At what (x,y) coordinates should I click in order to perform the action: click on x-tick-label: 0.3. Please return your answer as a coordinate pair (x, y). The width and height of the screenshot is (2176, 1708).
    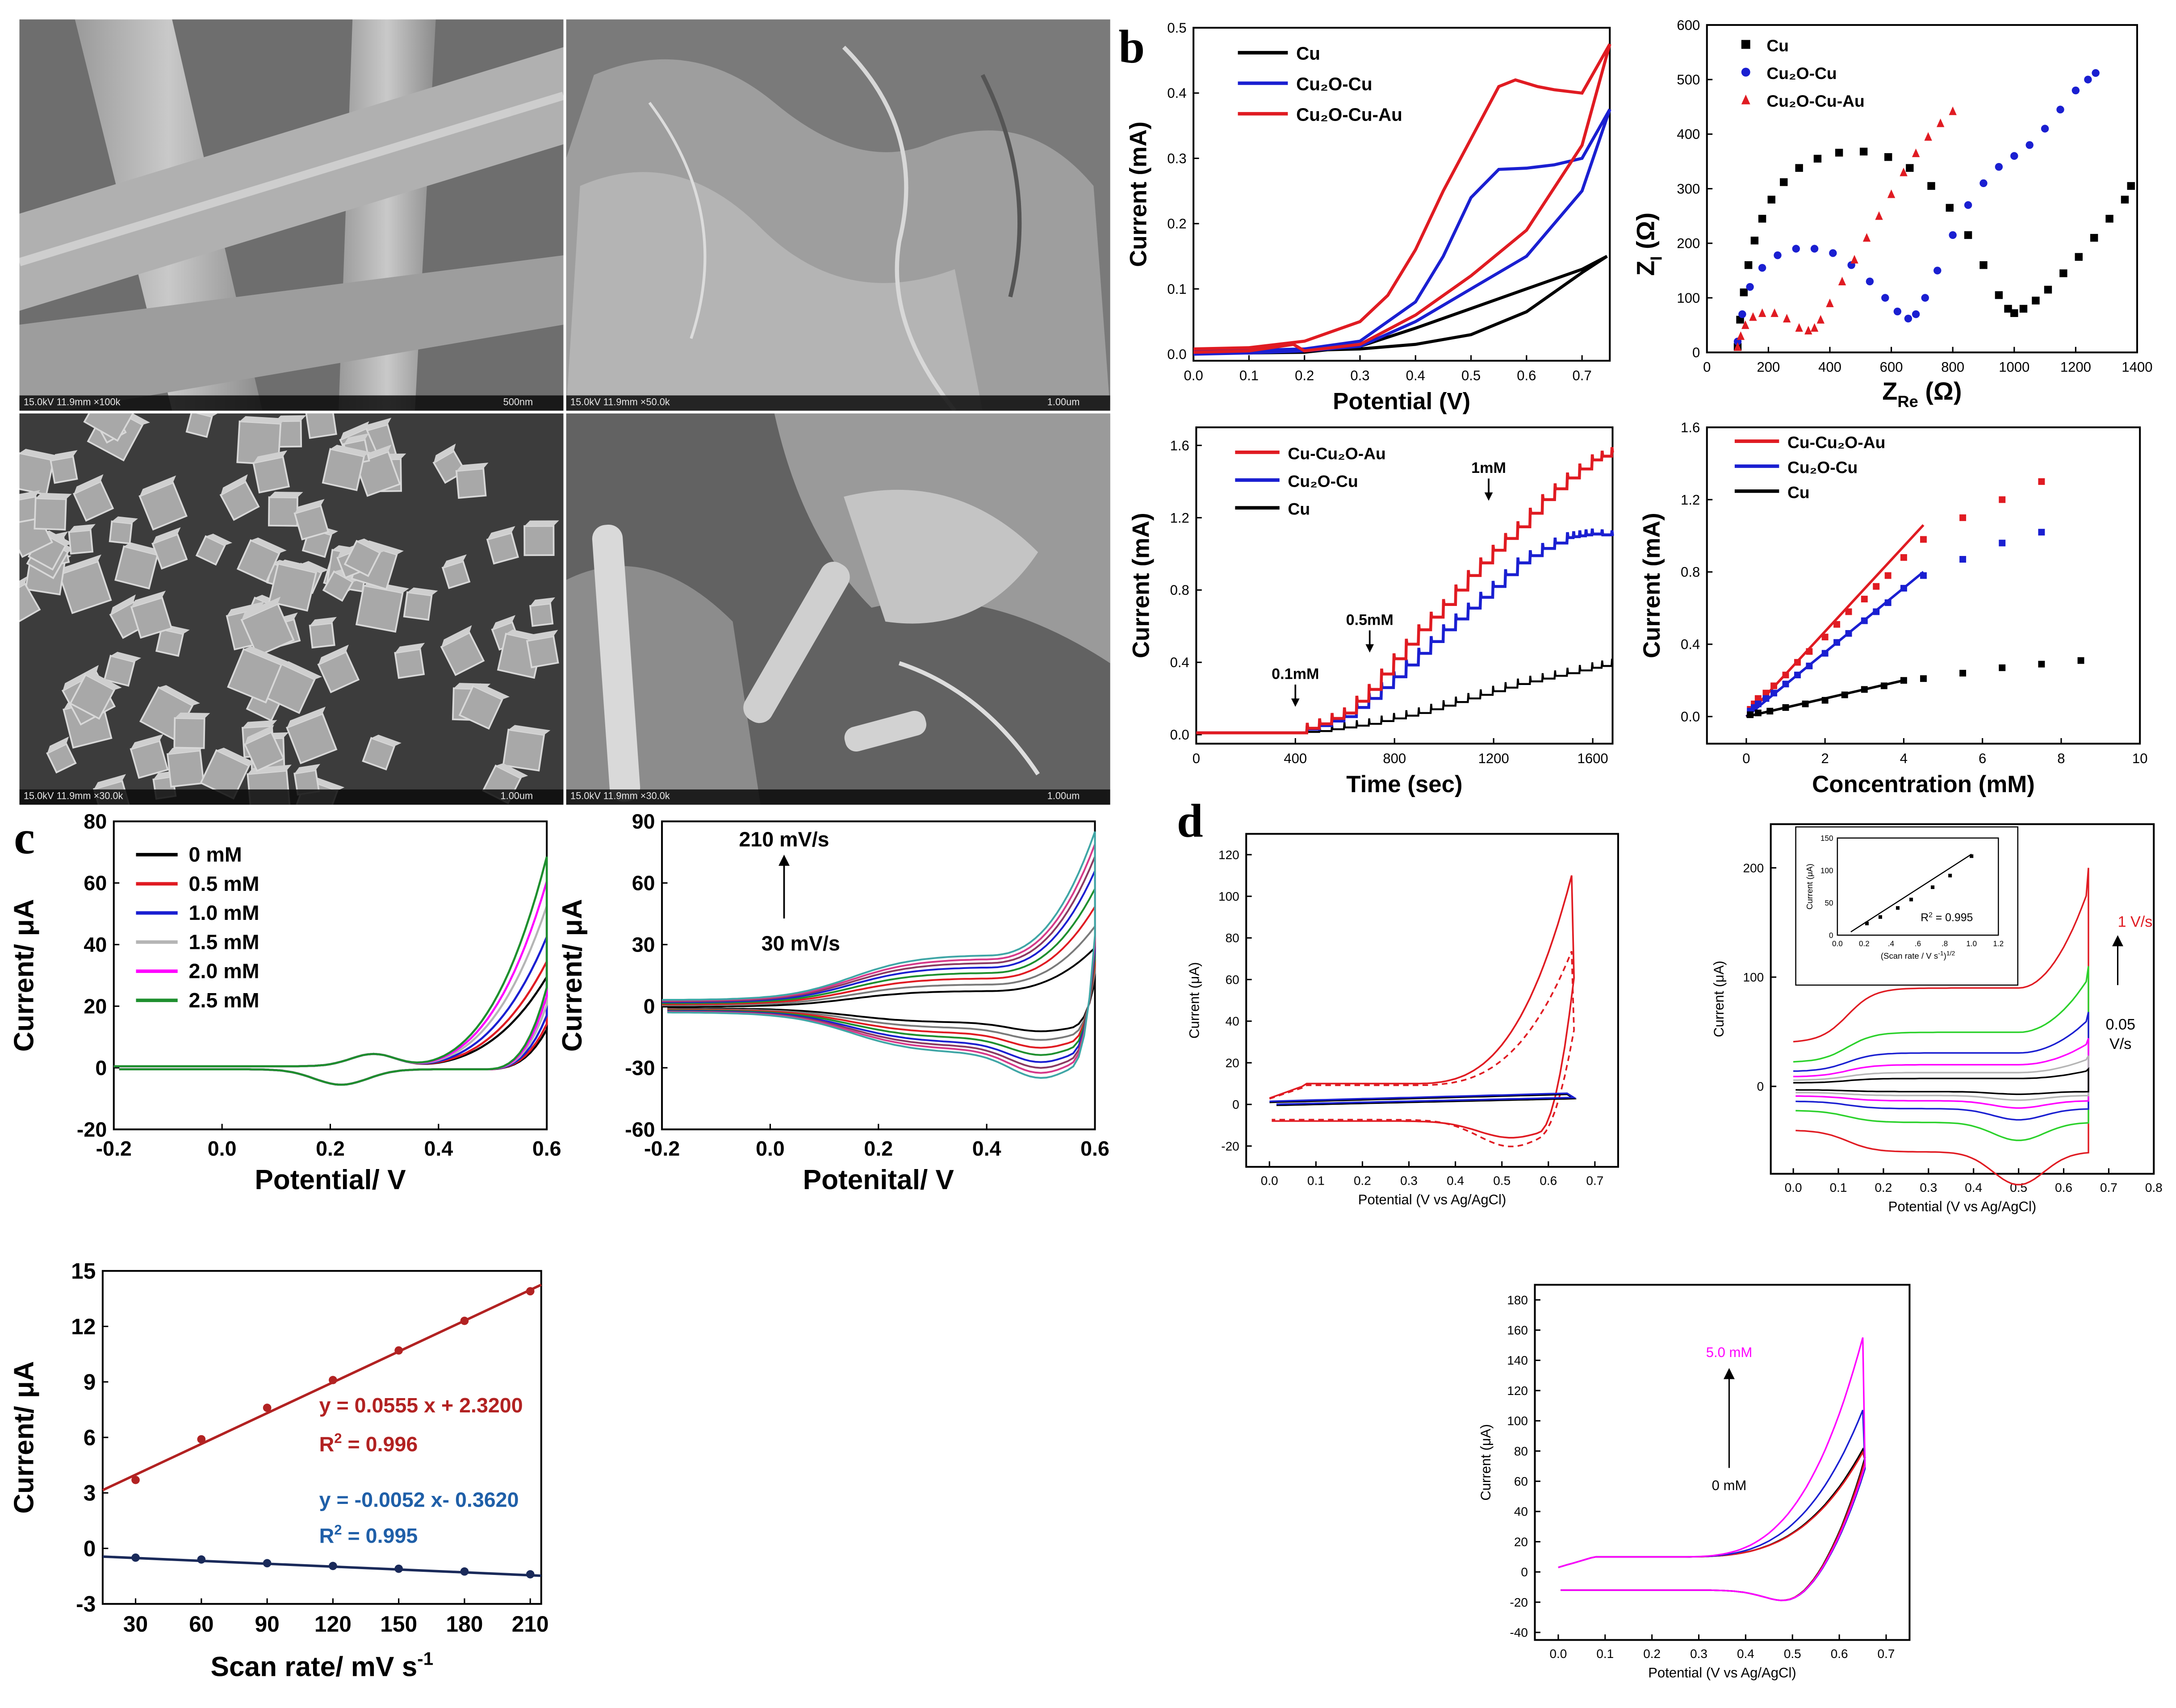
    Looking at the image, I should click on (1698, 1654).